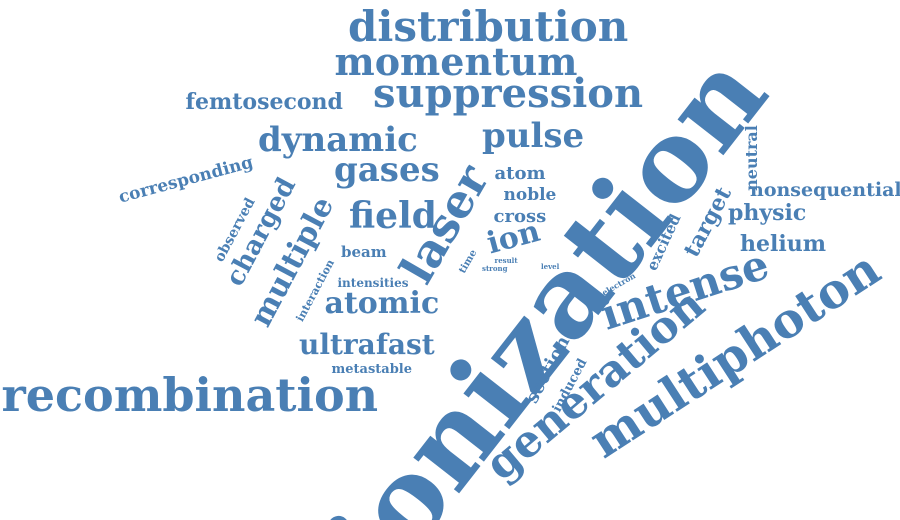 This screenshot has width=900, height=520. Describe the element at coordinates (506, 260) in the screenshot. I see `word-result: result` at that location.